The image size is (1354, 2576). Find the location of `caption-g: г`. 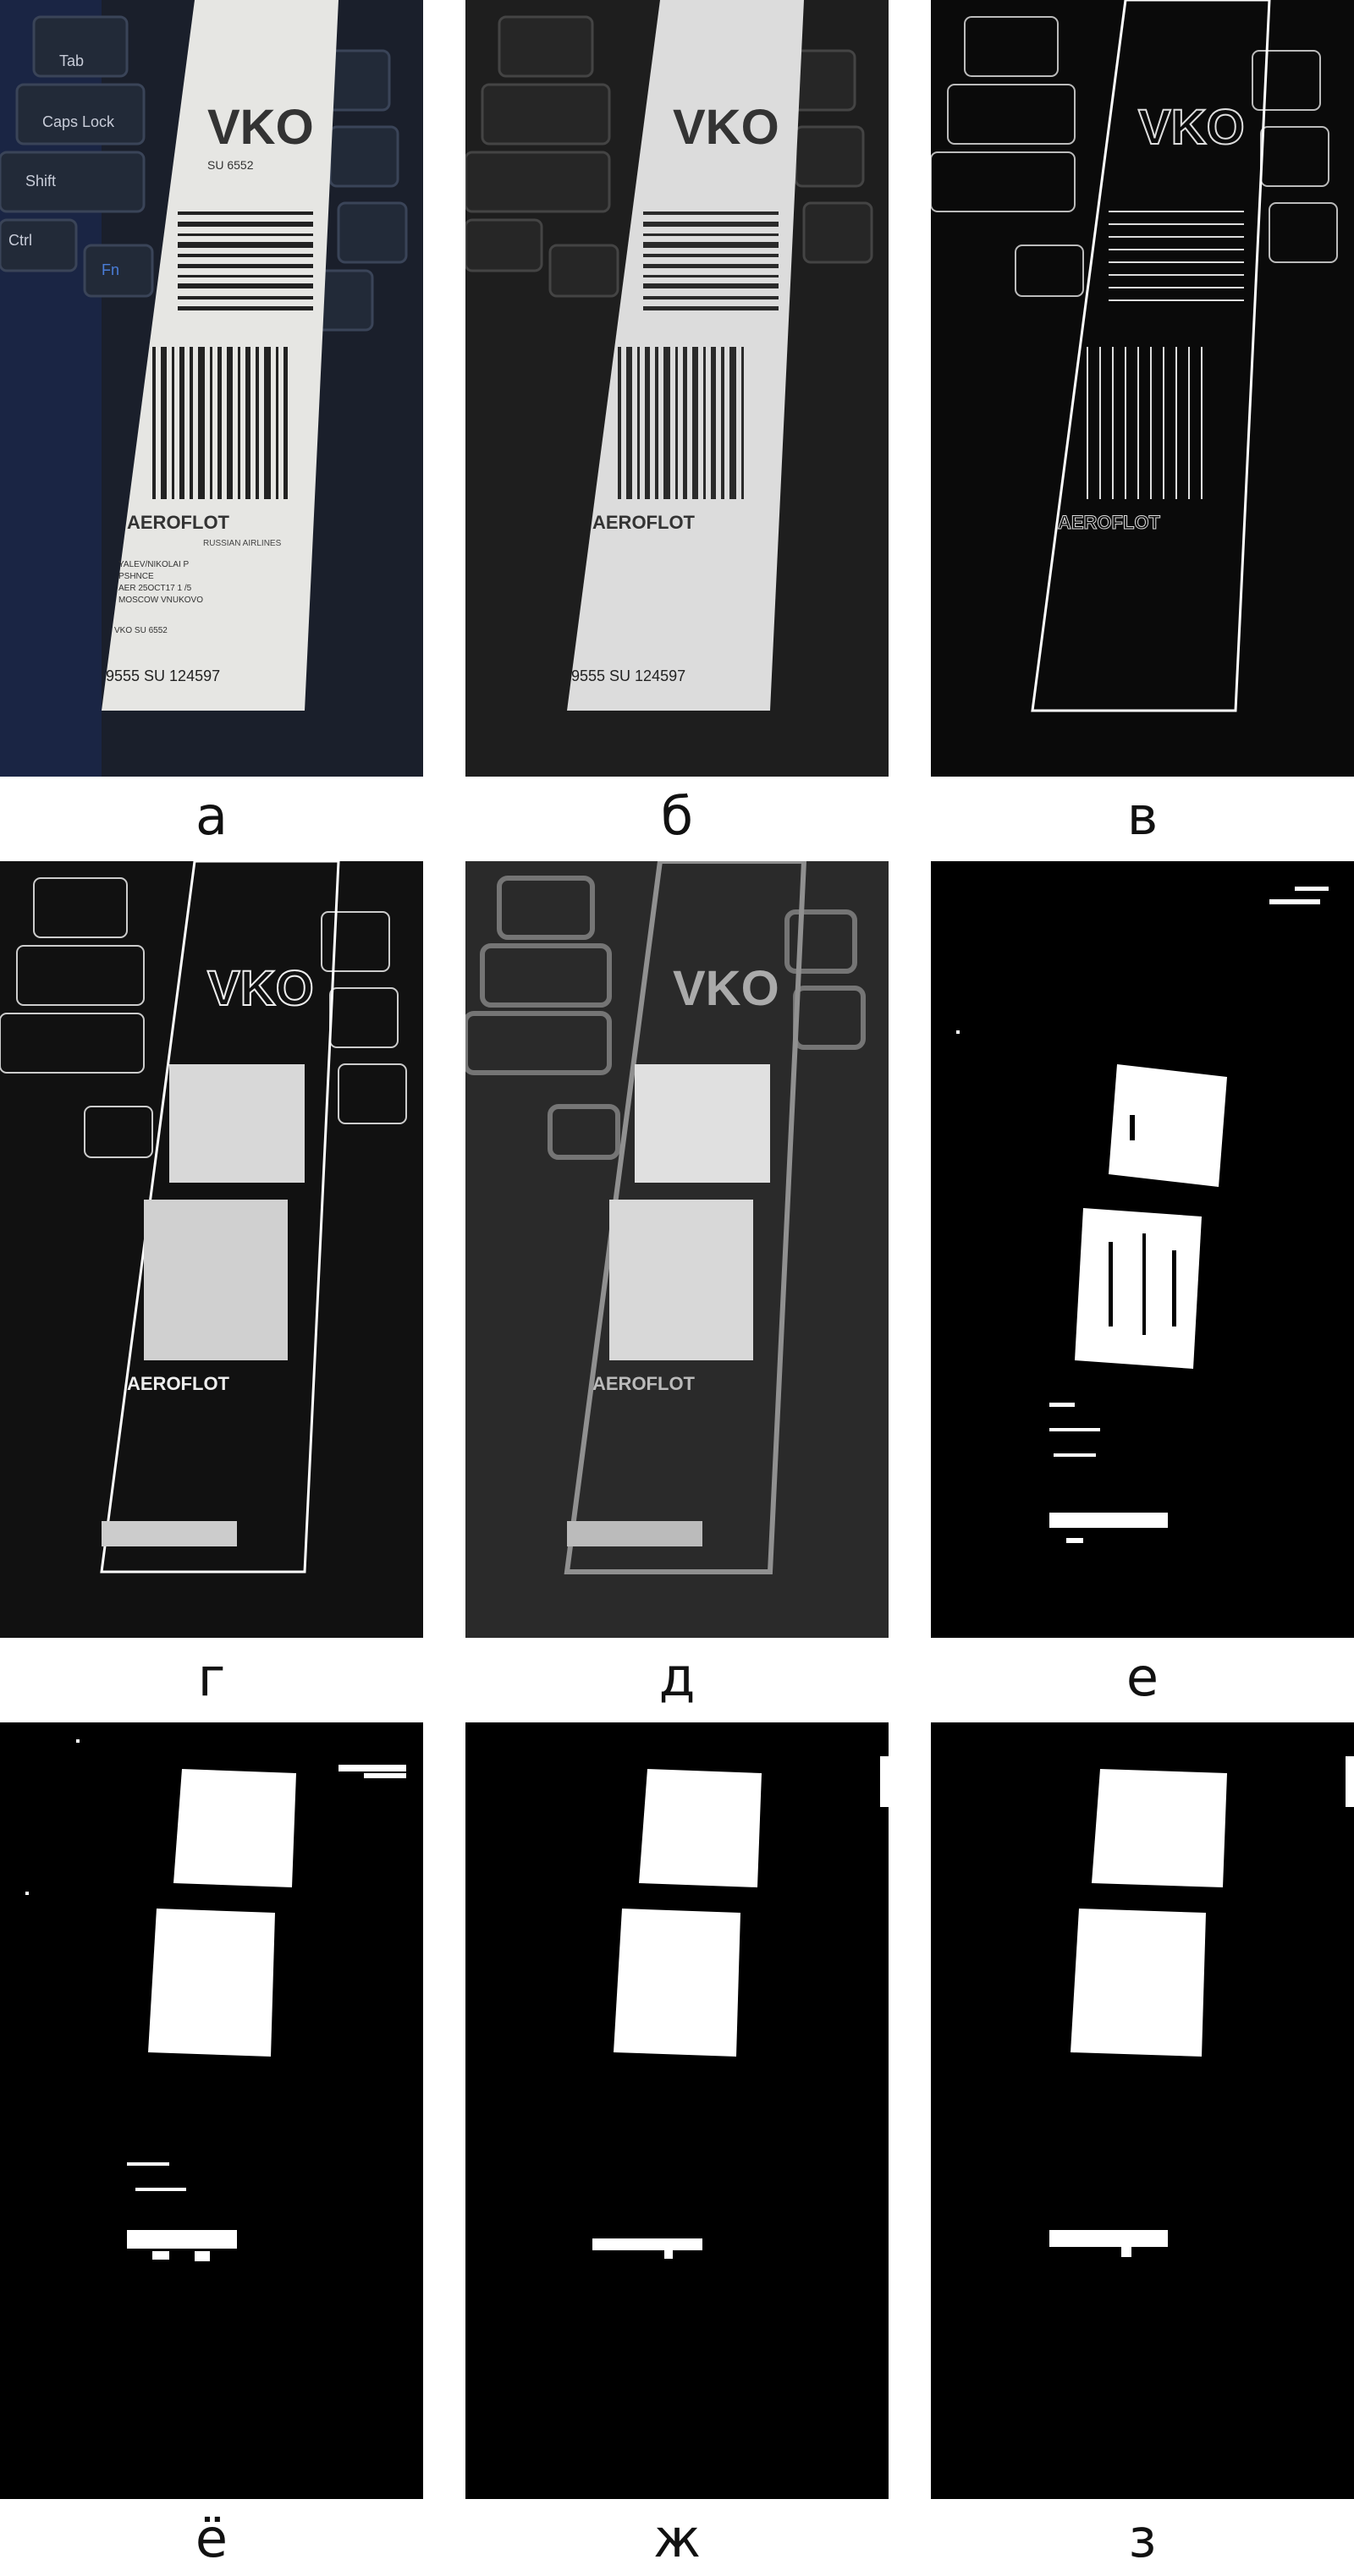

caption-g: г is located at coordinates (211, 1677).